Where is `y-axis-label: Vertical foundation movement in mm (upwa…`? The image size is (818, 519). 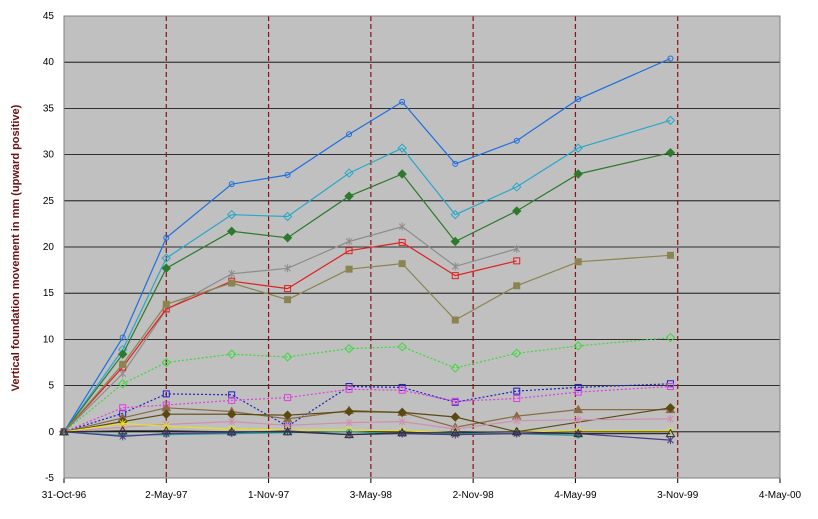
y-axis-label: Vertical foundation movement in mm (upwa… is located at coordinates (16, 247).